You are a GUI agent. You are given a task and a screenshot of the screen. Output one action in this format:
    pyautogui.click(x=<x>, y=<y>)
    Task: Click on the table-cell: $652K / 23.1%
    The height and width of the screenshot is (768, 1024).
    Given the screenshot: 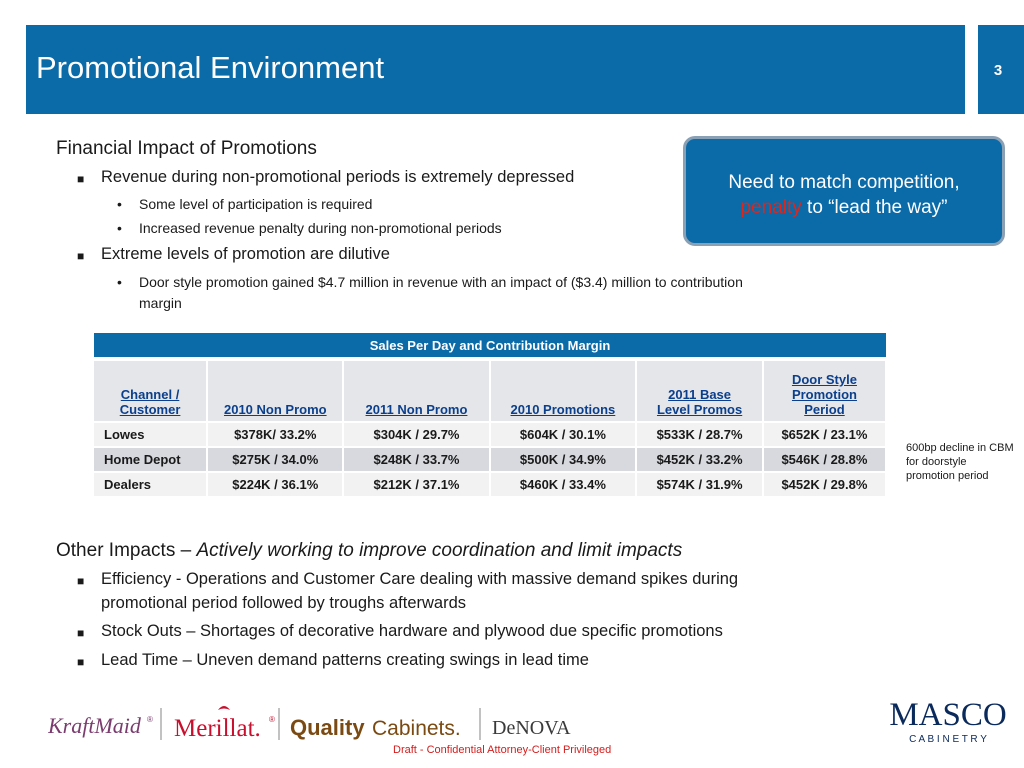 What is the action you would take?
    pyautogui.click(x=825, y=434)
    